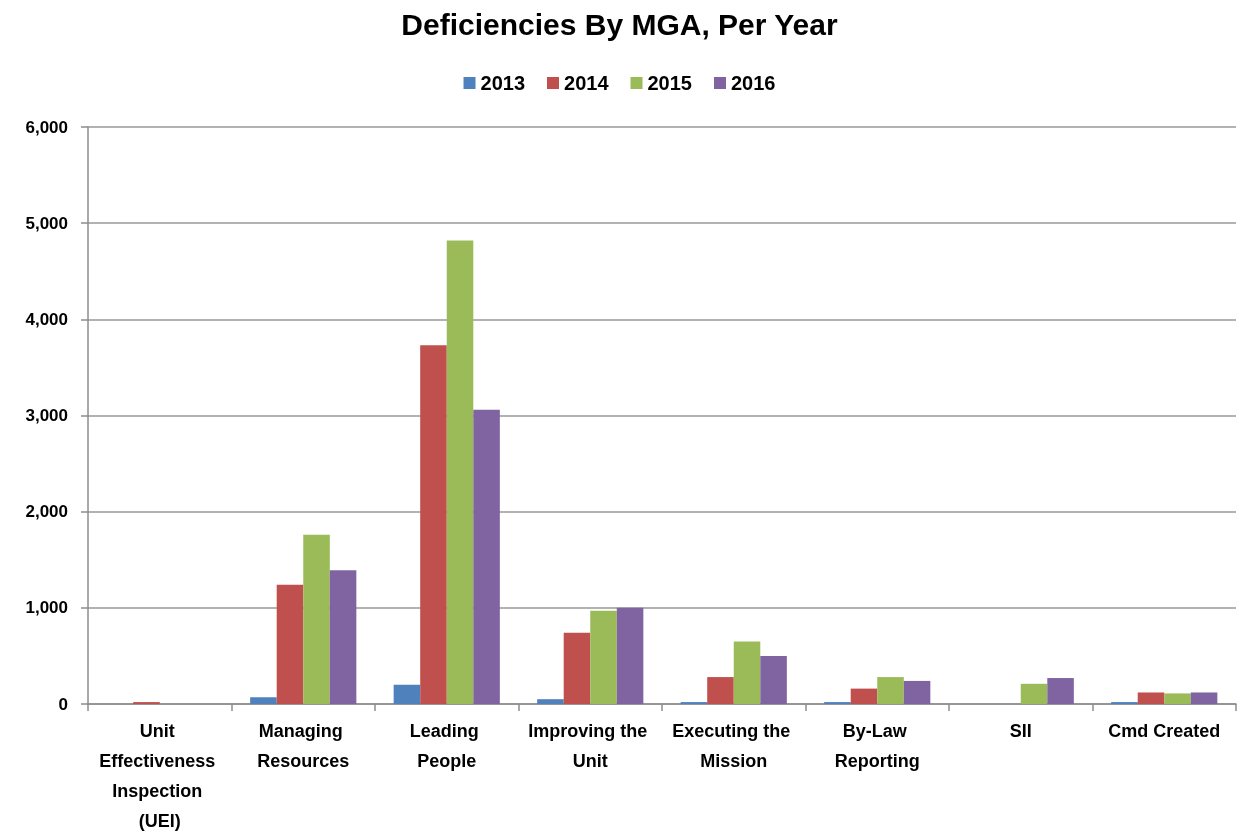  What do you see at coordinates (160, 776) in the screenshot?
I see `x-tick-label: Unit Effectiveness Inspection (UEI)` at bounding box center [160, 776].